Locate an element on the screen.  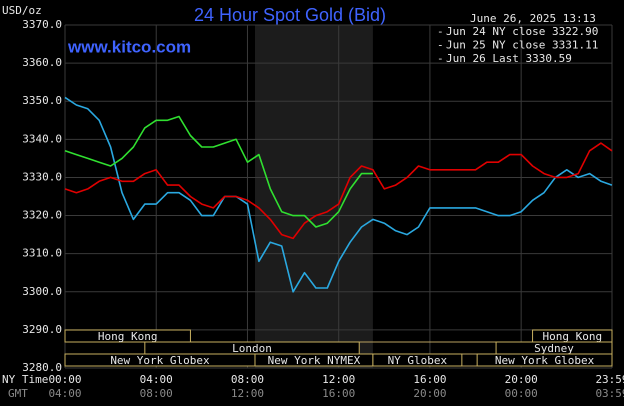
x2-tick-label: 00:00 is located at coordinates (521, 393).